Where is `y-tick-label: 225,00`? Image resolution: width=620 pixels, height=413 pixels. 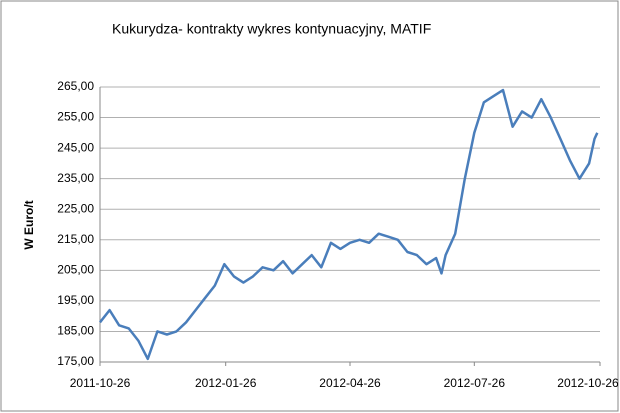 y-tick-label: 225,00 is located at coordinates (75, 208).